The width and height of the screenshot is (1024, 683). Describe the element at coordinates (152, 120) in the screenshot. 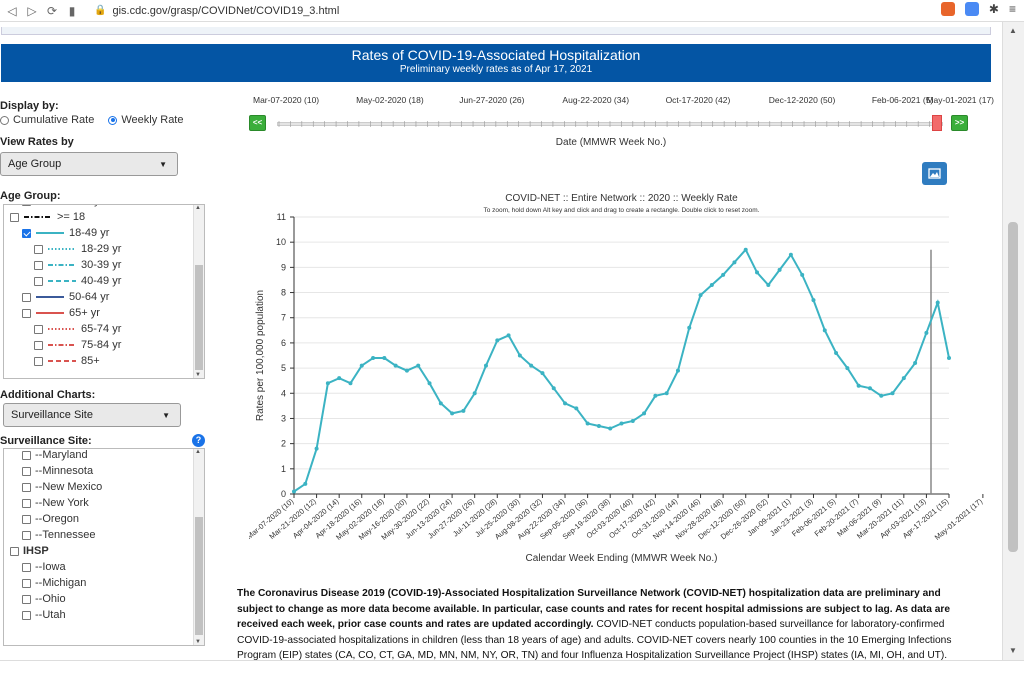

I see `radio-weekly-label: Weekly Rate` at that location.